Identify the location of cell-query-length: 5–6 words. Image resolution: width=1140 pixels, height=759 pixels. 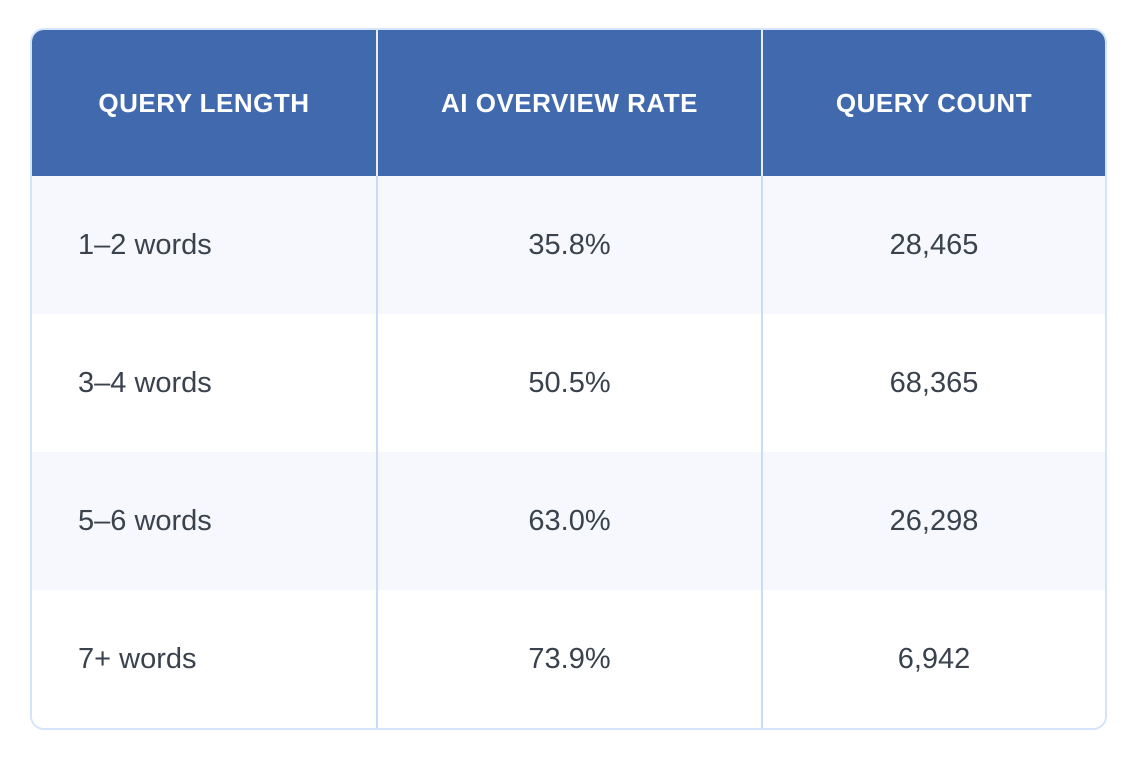
(204, 521).